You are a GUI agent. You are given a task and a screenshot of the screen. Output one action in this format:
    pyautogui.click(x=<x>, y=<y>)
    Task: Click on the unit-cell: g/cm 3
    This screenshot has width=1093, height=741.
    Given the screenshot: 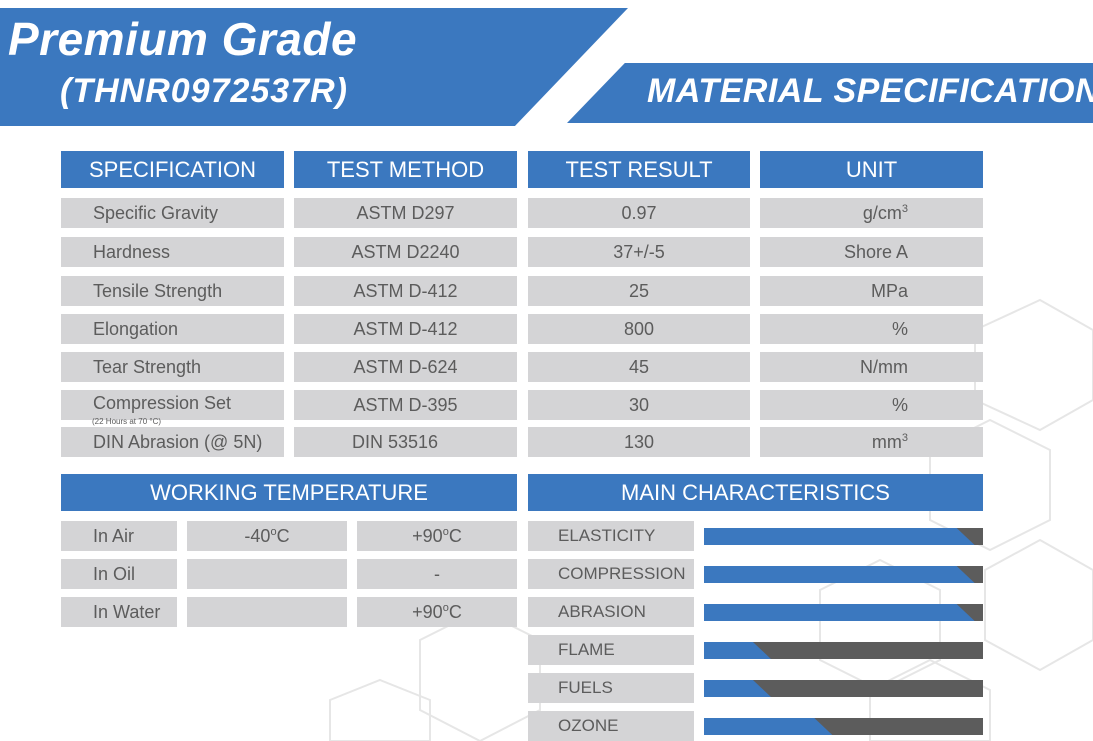 What is the action you would take?
    pyautogui.click(x=871, y=213)
    